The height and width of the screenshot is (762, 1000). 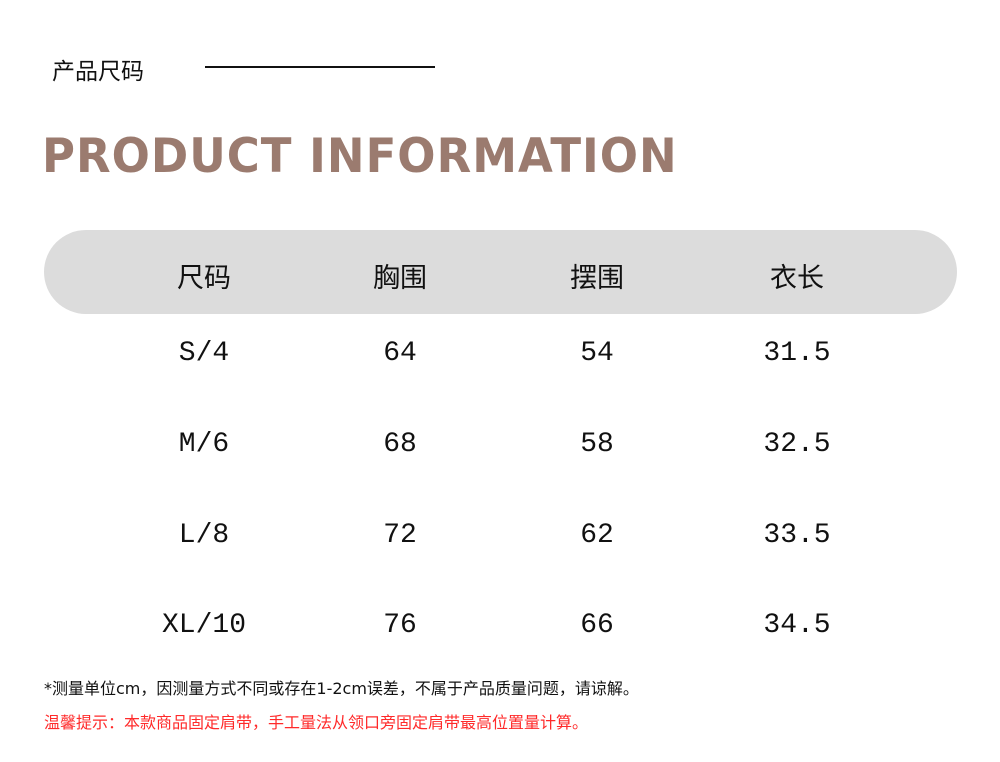 I want to click on warm-tip: 温馨提示：本款商品固定肩带，手工量法从领口旁固定肩带最高位置量计算。, so click(x=316, y=722).